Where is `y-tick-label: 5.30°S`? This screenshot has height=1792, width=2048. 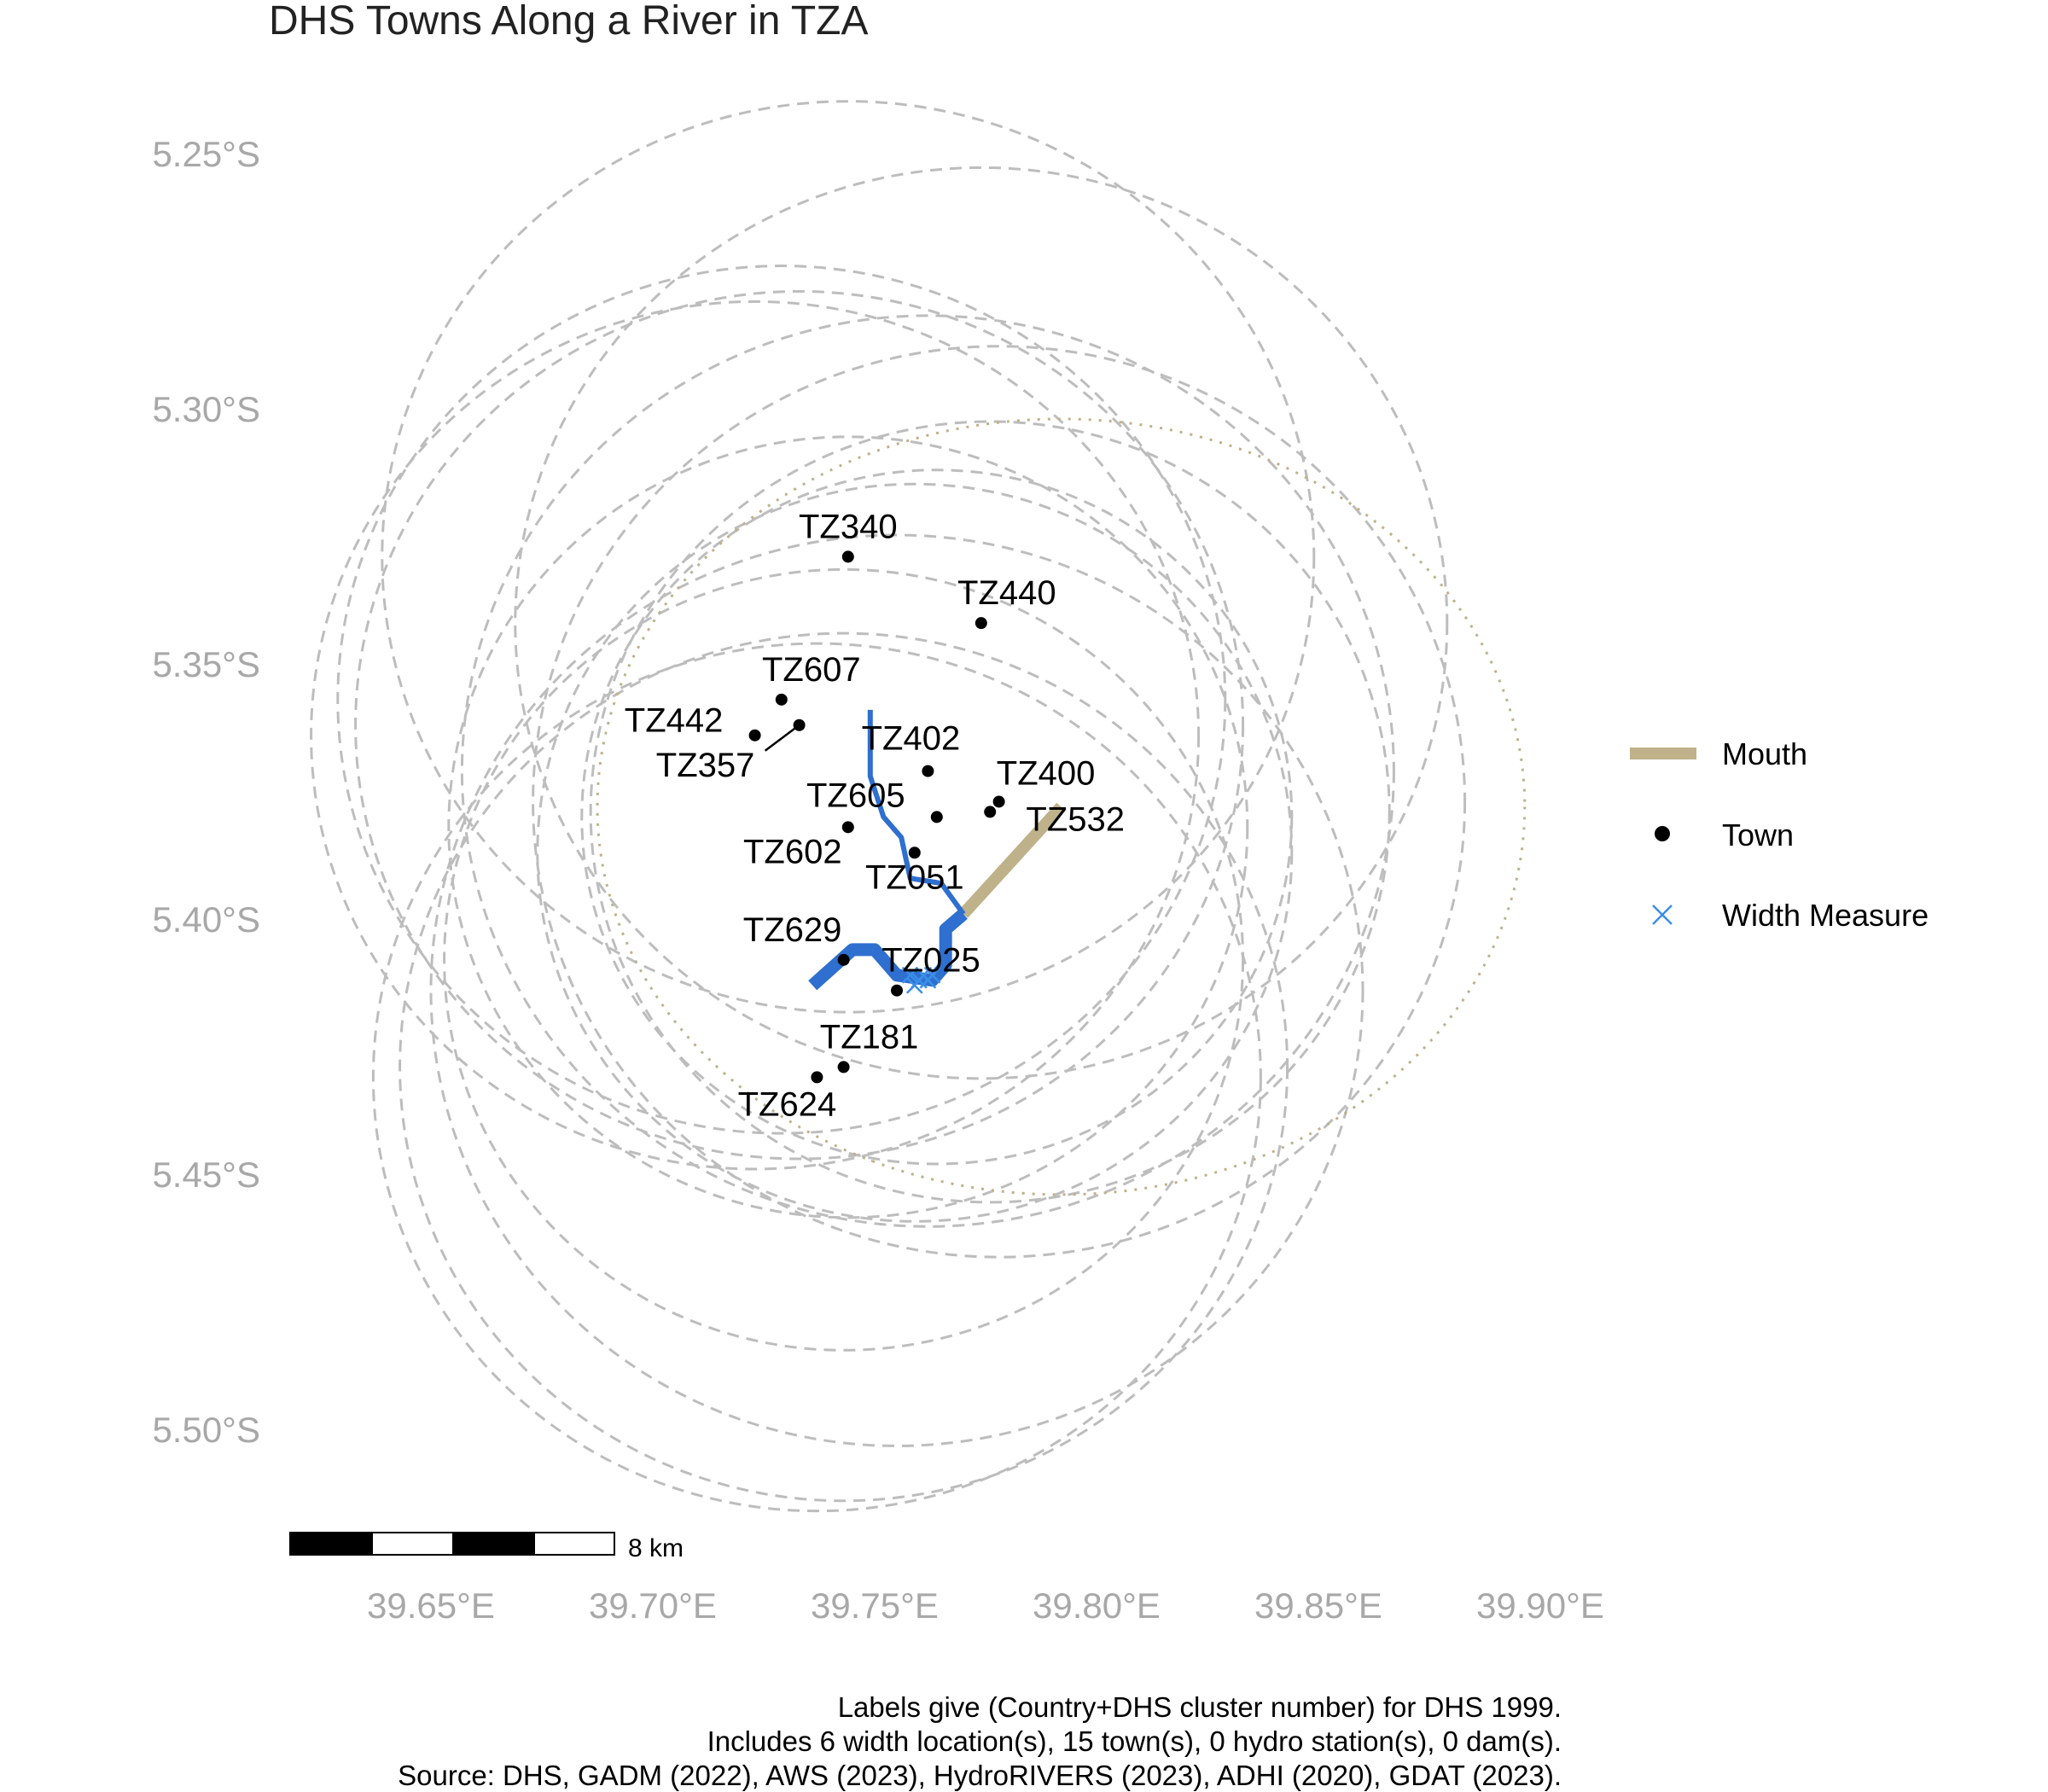 y-tick-label: 5.30°S is located at coordinates (206, 409).